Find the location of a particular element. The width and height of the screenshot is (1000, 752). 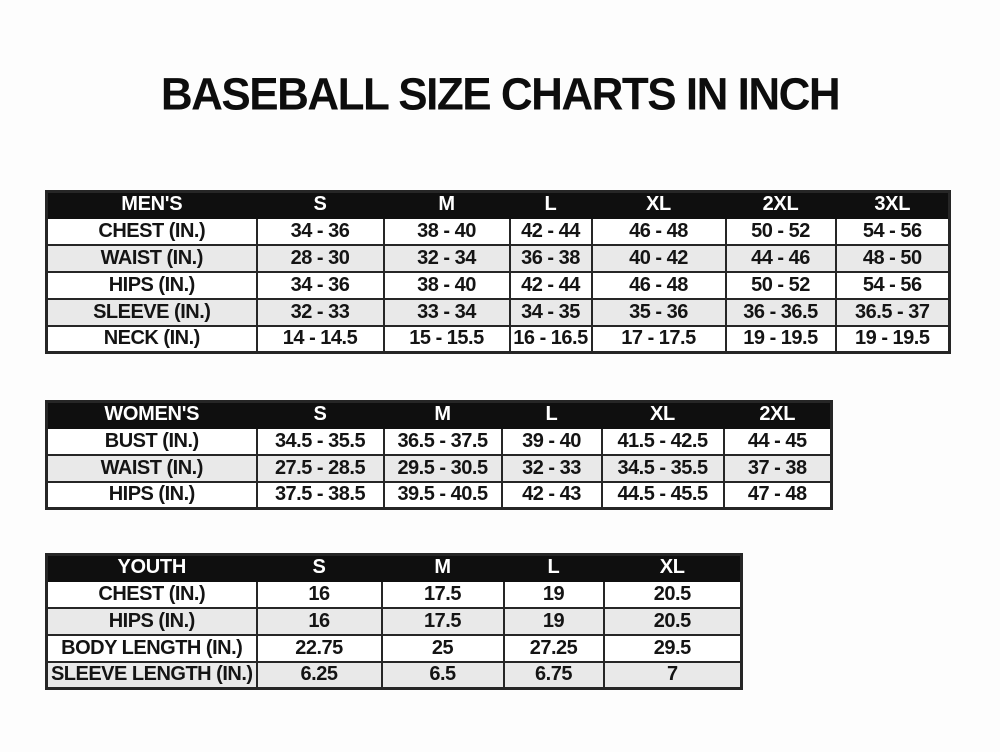

size-value-cell: 36.5 - 37 is located at coordinates (892, 312).